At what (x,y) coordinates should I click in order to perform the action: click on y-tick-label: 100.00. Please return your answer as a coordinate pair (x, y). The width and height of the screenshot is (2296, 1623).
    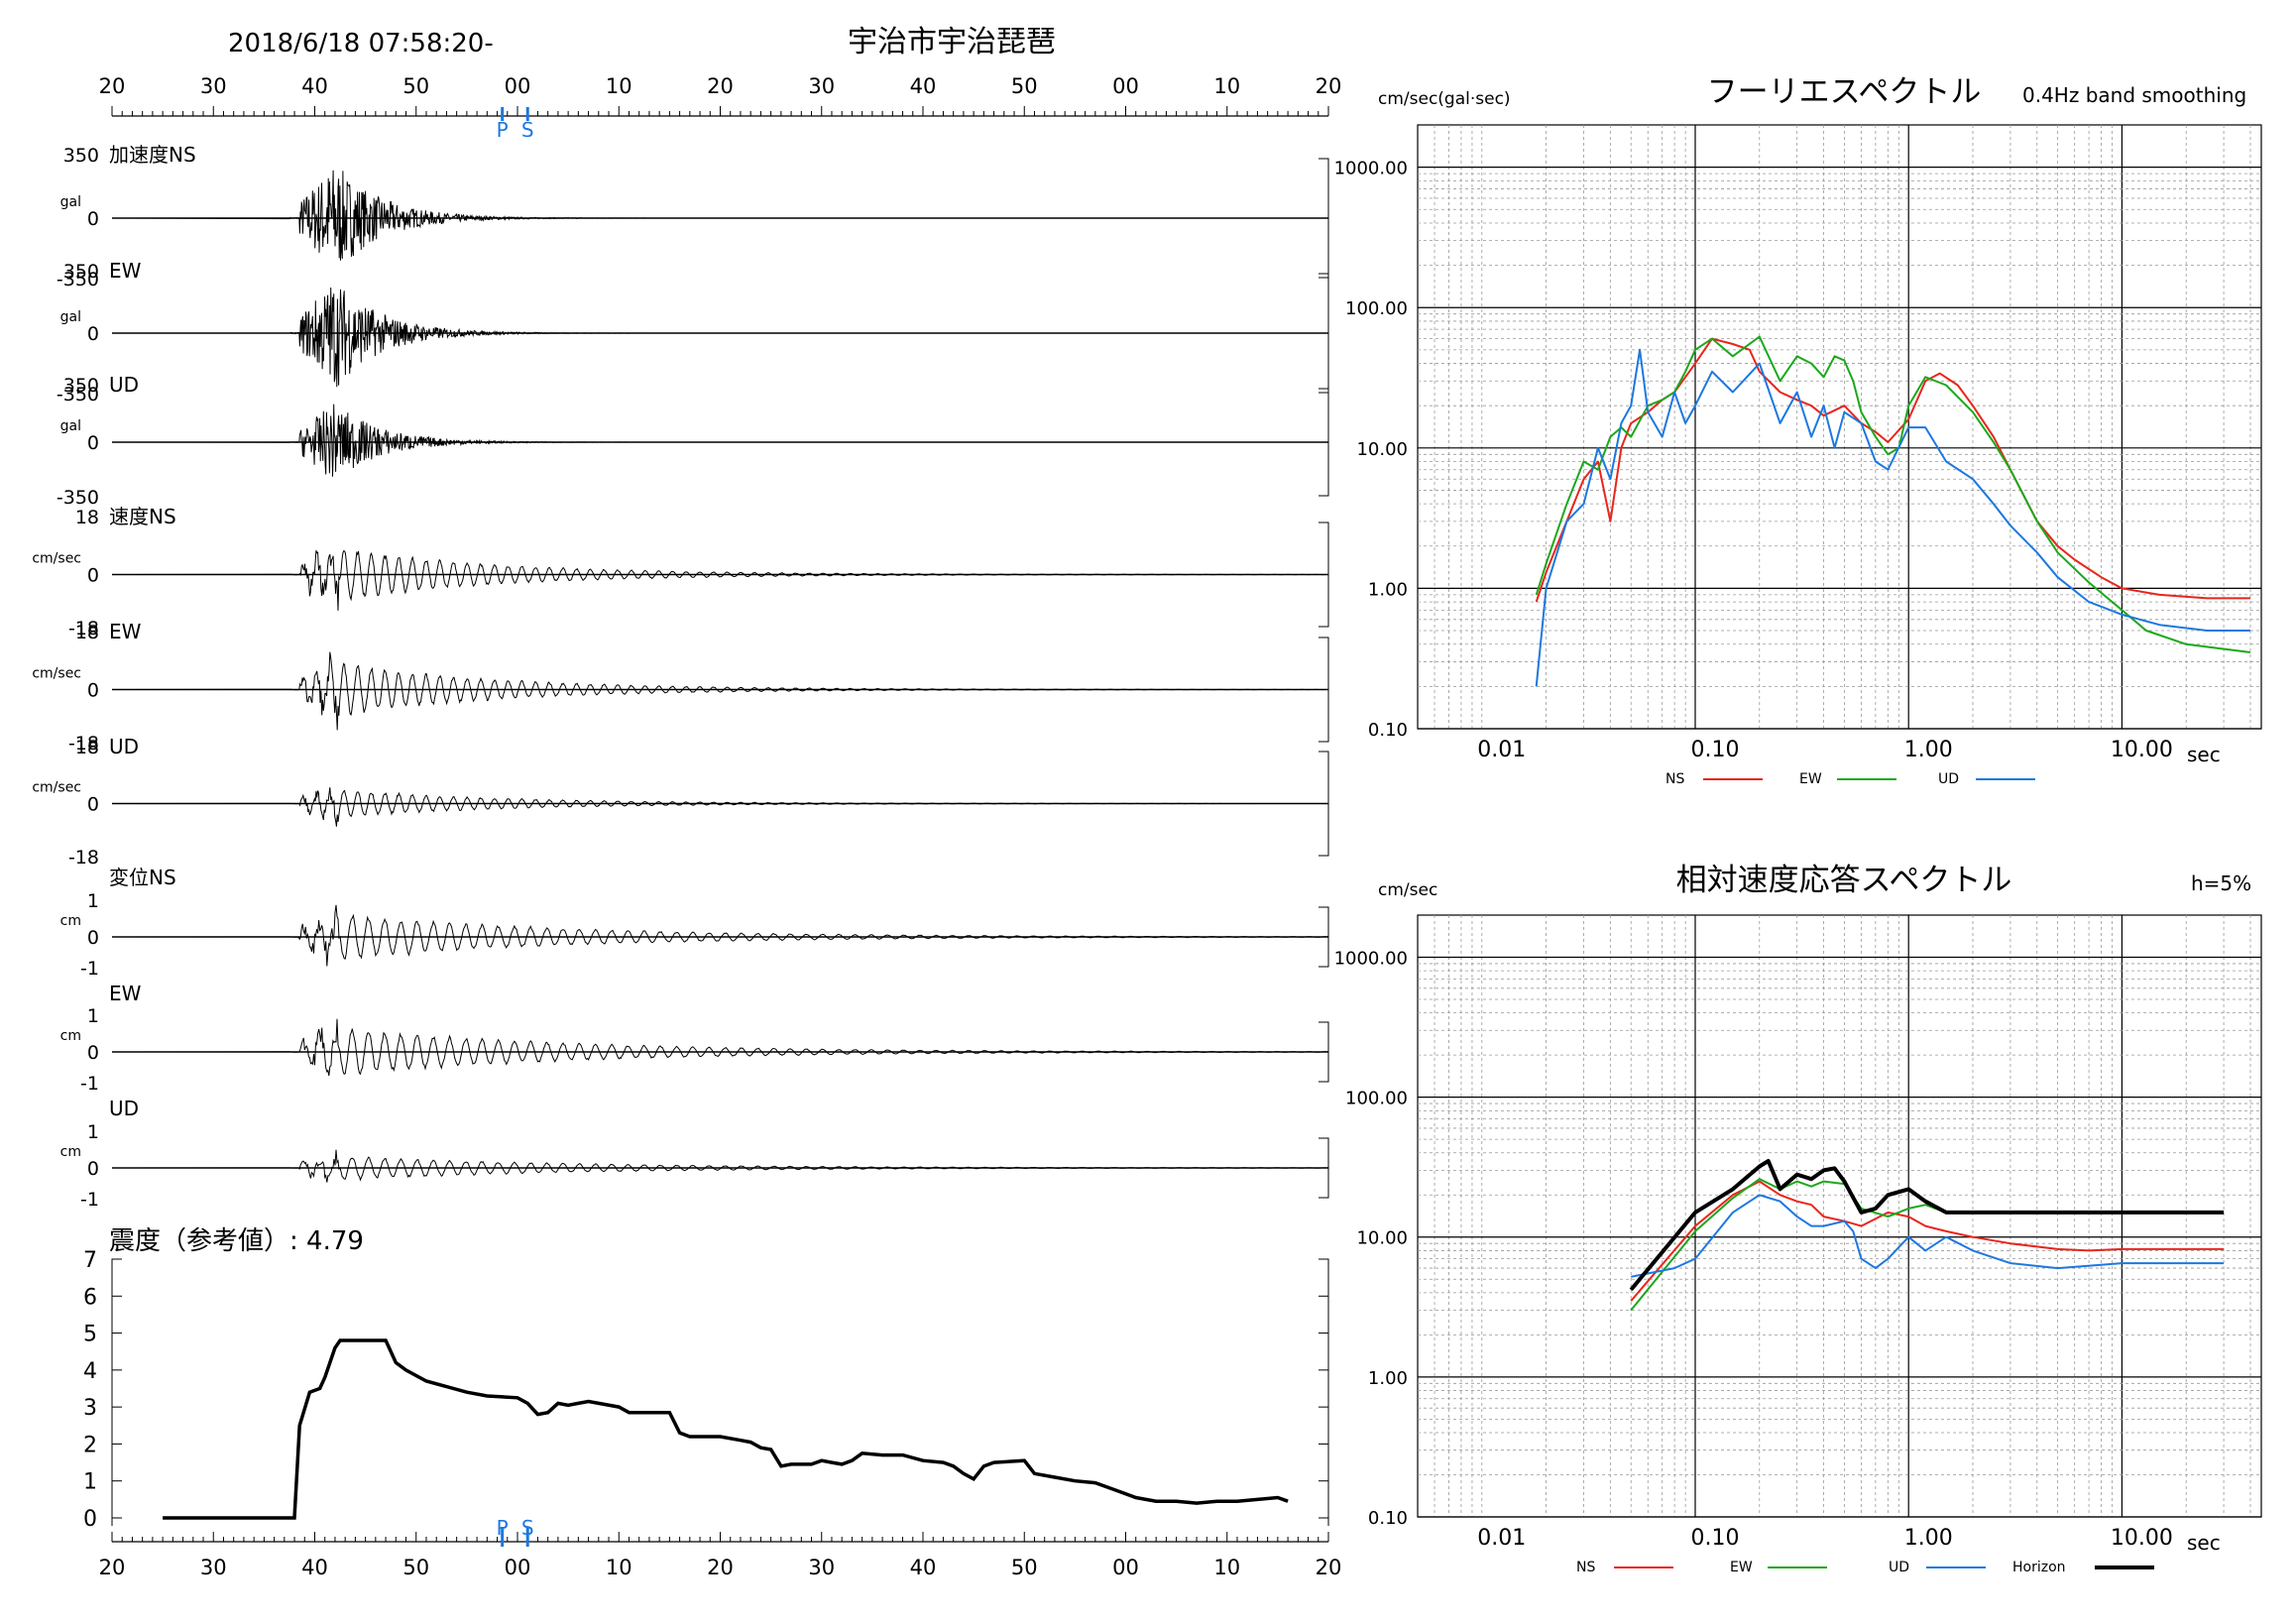
    Looking at the image, I should click on (1377, 1099).